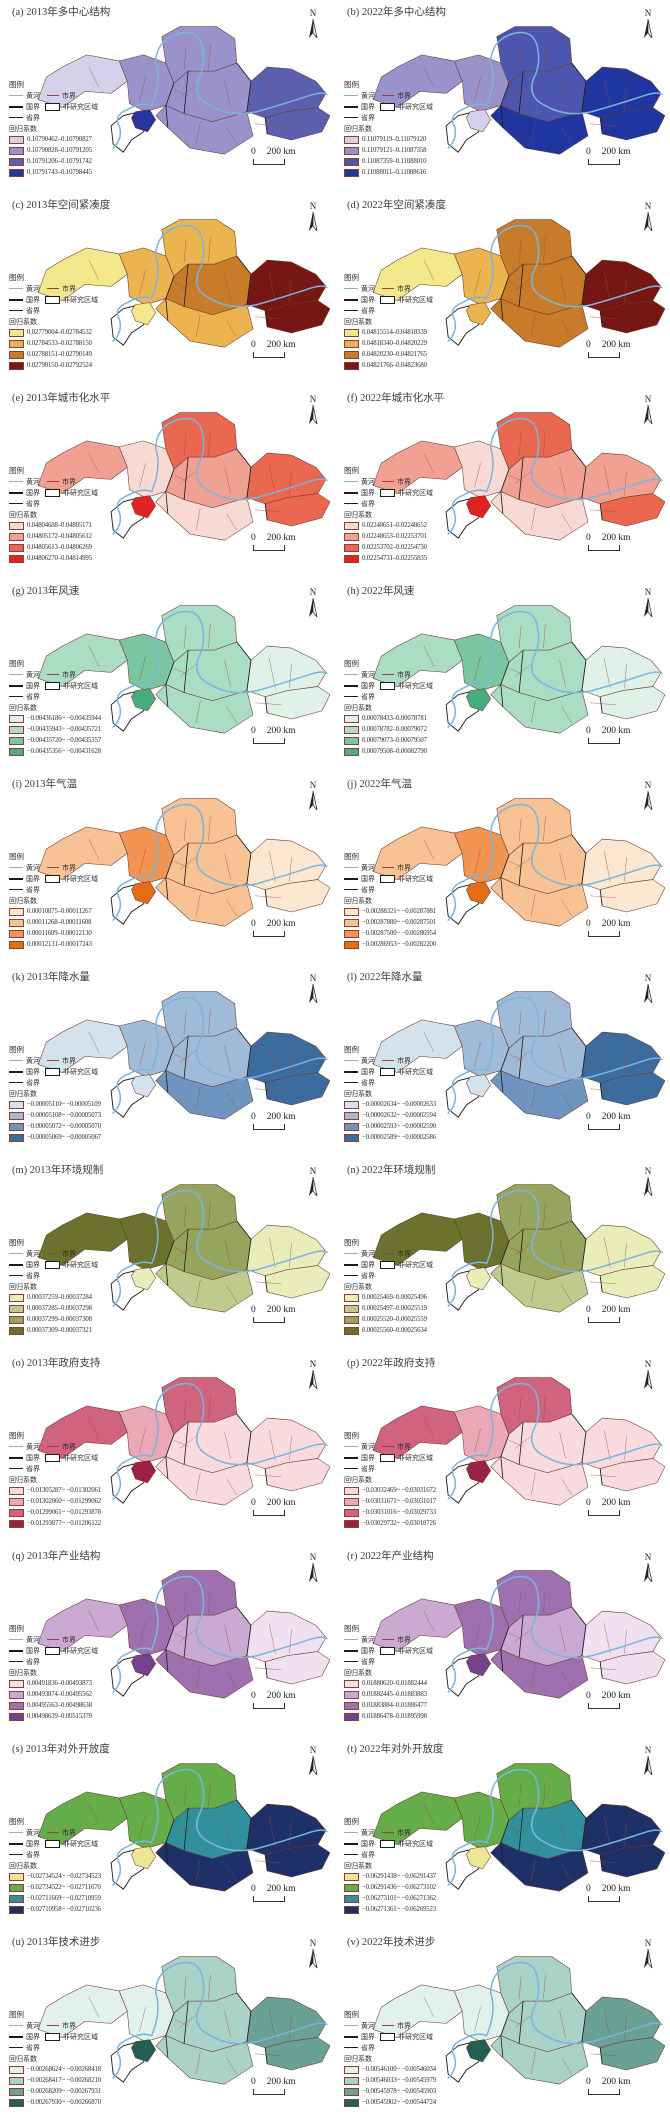 The image size is (670, 2123). I want to click on map-panel-v: (v) 2022年技术进步 N 图例 黄河 市界 国界 非研究区域 省界, so click(502, 2026).